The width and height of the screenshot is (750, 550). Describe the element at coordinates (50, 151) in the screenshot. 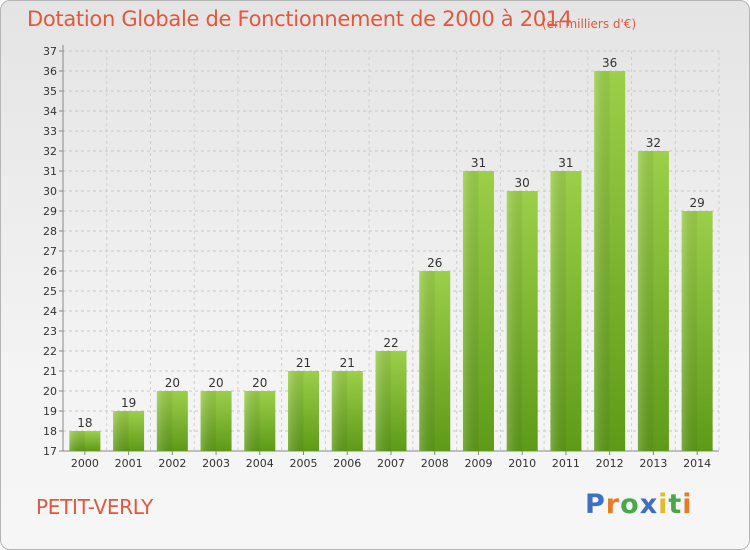

I see `y-tick-label: 32` at that location.